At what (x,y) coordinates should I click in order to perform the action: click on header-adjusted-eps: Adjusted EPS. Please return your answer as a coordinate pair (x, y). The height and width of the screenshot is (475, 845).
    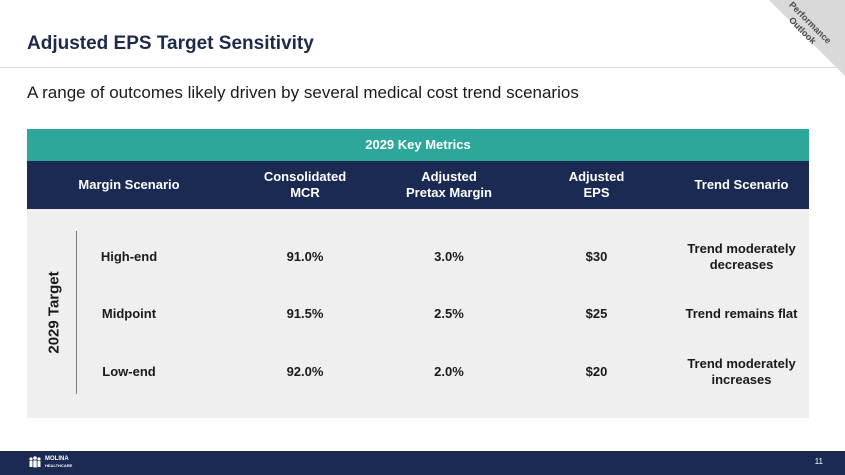
    Looking at the image, I should click on (596, 185).